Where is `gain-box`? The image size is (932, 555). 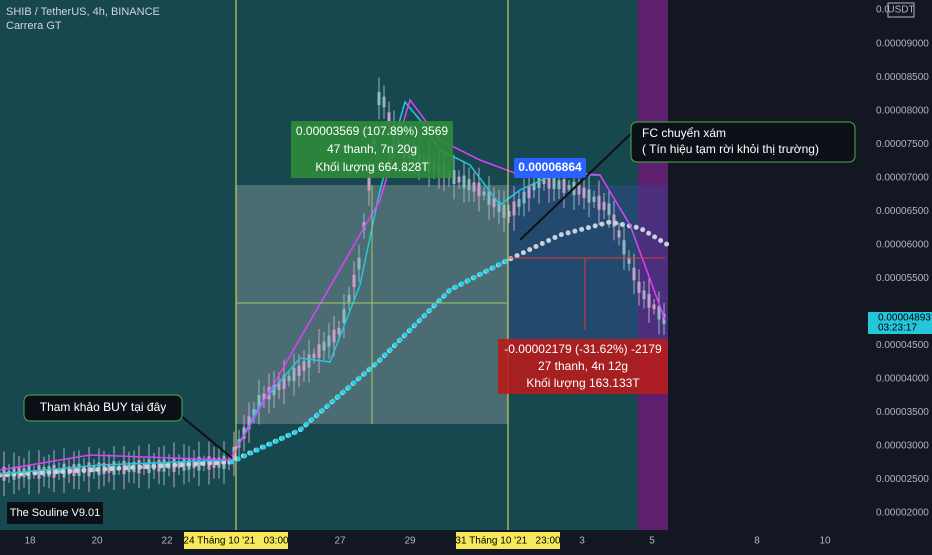
gain-box is located at coordinates (372, 149).